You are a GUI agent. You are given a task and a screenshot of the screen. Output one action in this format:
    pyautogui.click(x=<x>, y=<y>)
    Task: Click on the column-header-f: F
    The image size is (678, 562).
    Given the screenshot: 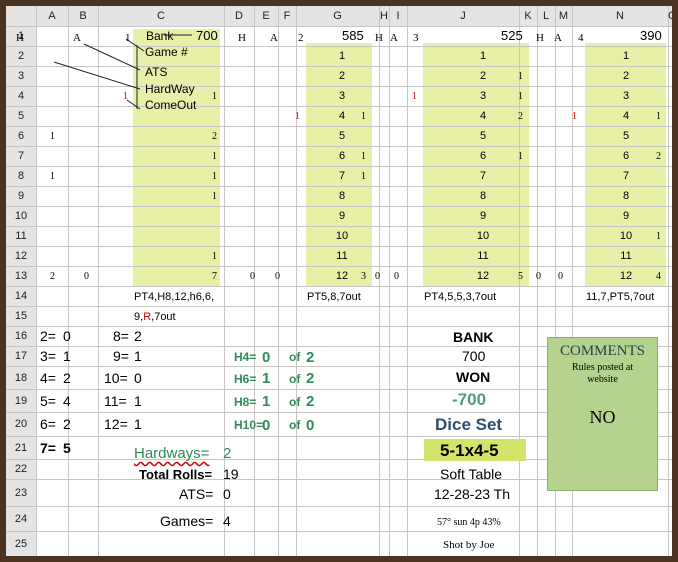 What is the action you would take?
    pyautogui.click(x=287, y=16)
    